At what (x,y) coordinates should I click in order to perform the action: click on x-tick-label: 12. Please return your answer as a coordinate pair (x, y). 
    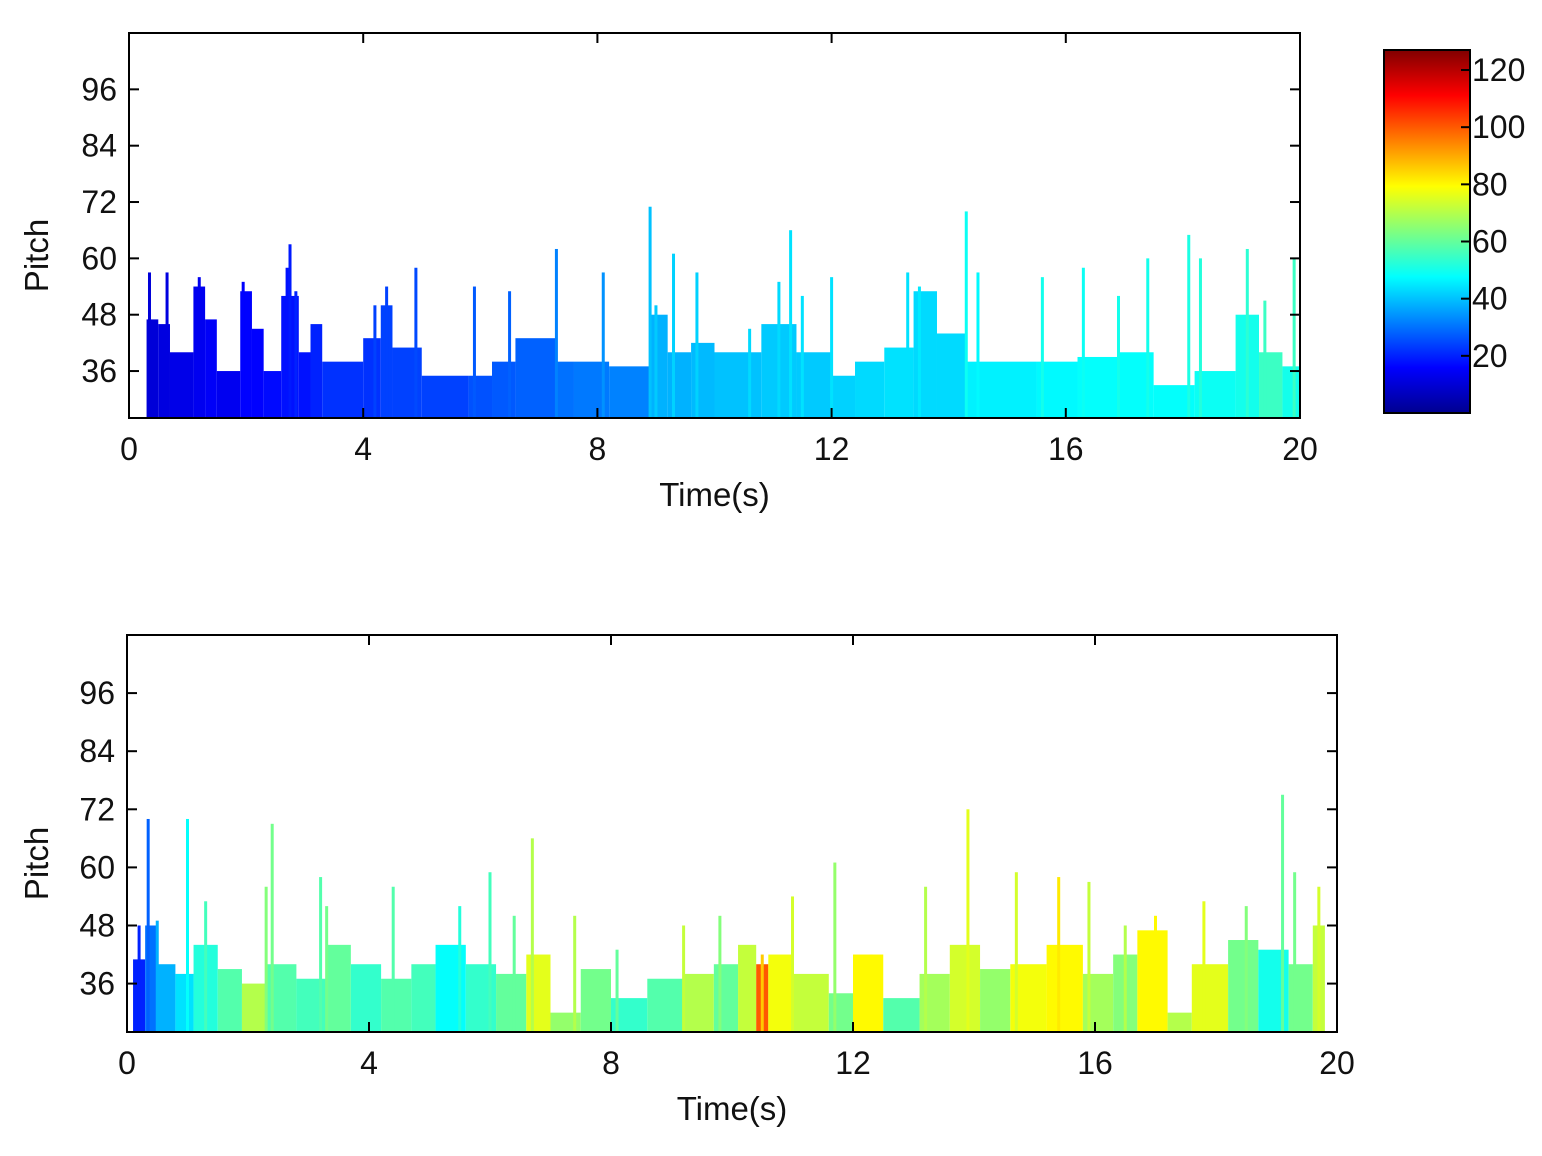
    Looking at the image, I should click on (832, 449).